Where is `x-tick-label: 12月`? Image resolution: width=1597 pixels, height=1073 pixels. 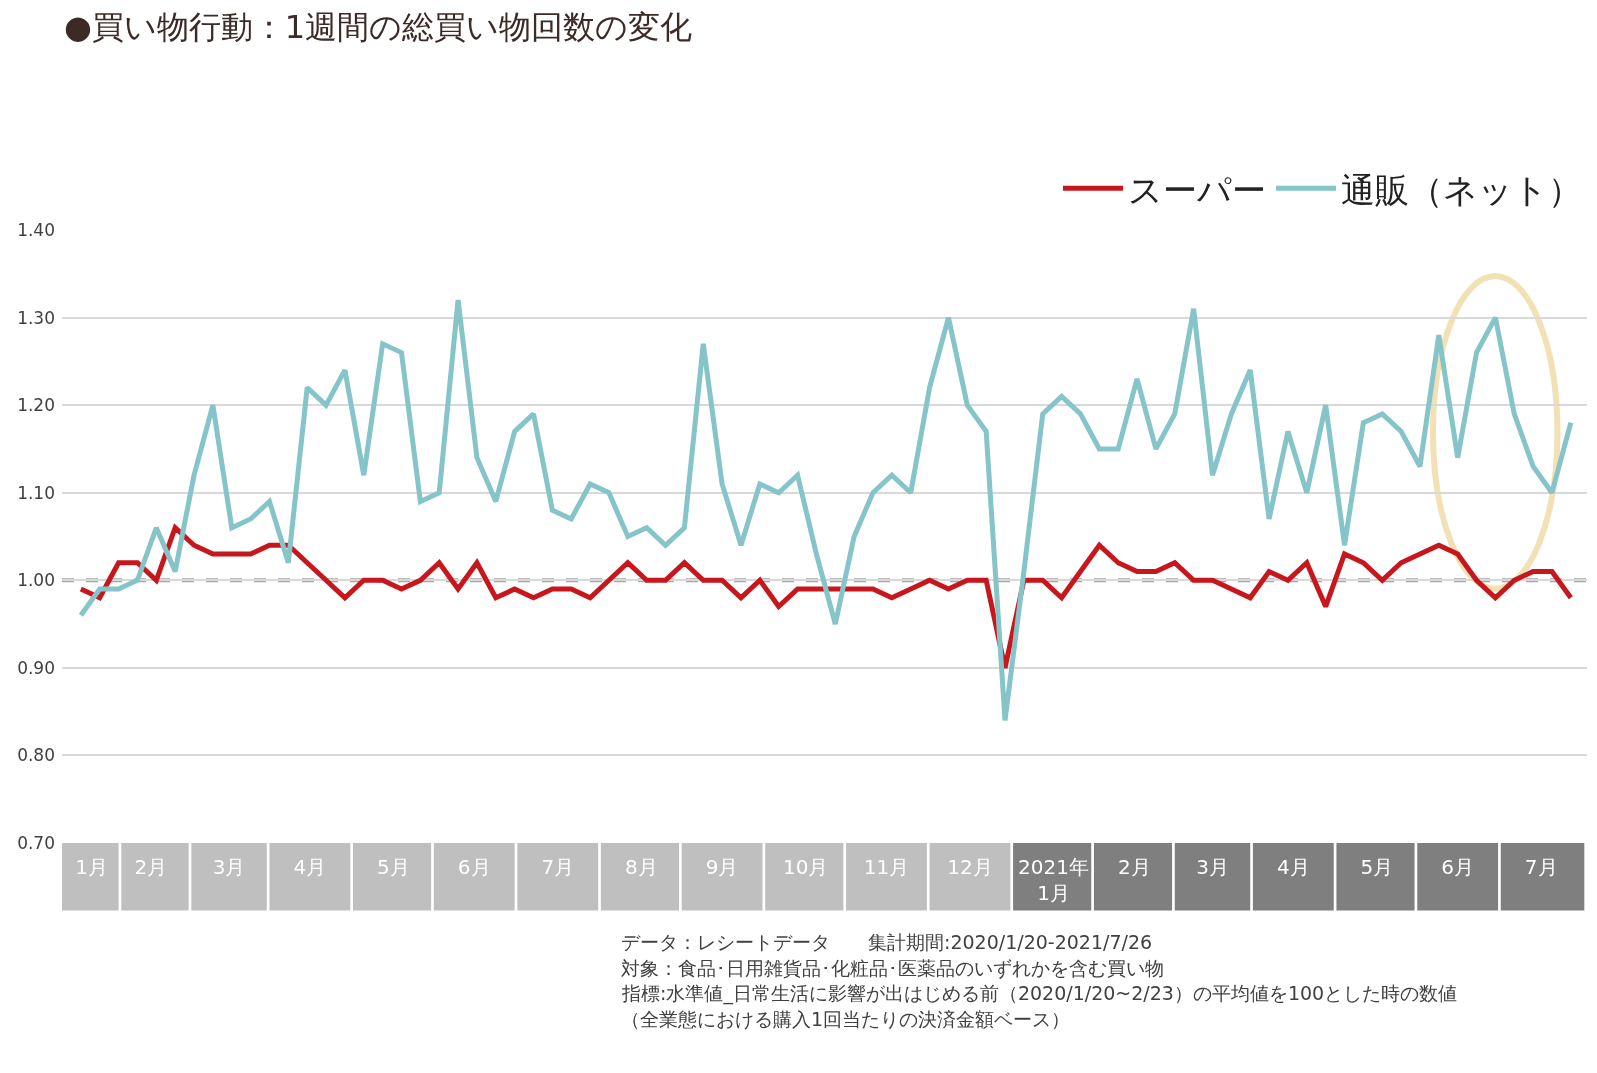 x-tick-label: 12月 is located at coordinates (970, 867).